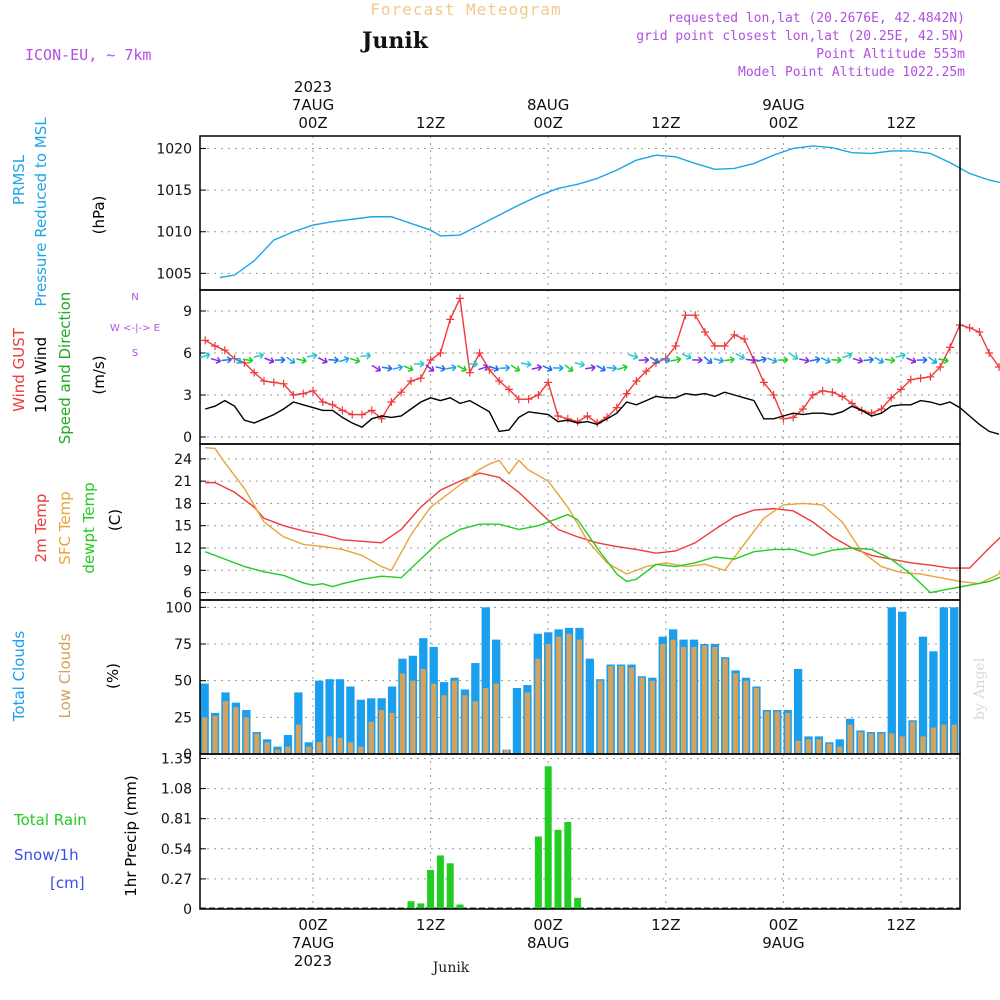 The image size is (1000, 1000). I want to click on y-tick-label: 1.35, so click(176, 759).